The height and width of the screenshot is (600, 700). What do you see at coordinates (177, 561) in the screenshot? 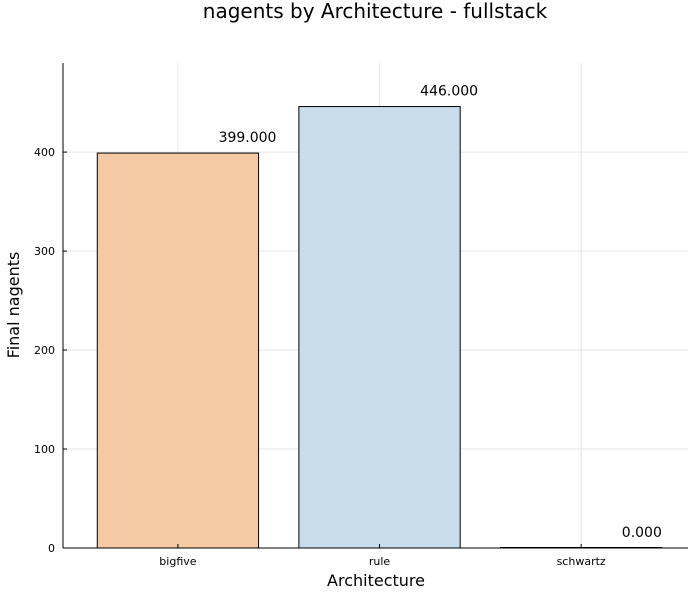
I see `x-tick-label: bigfive` at bounding box center [177, 561].